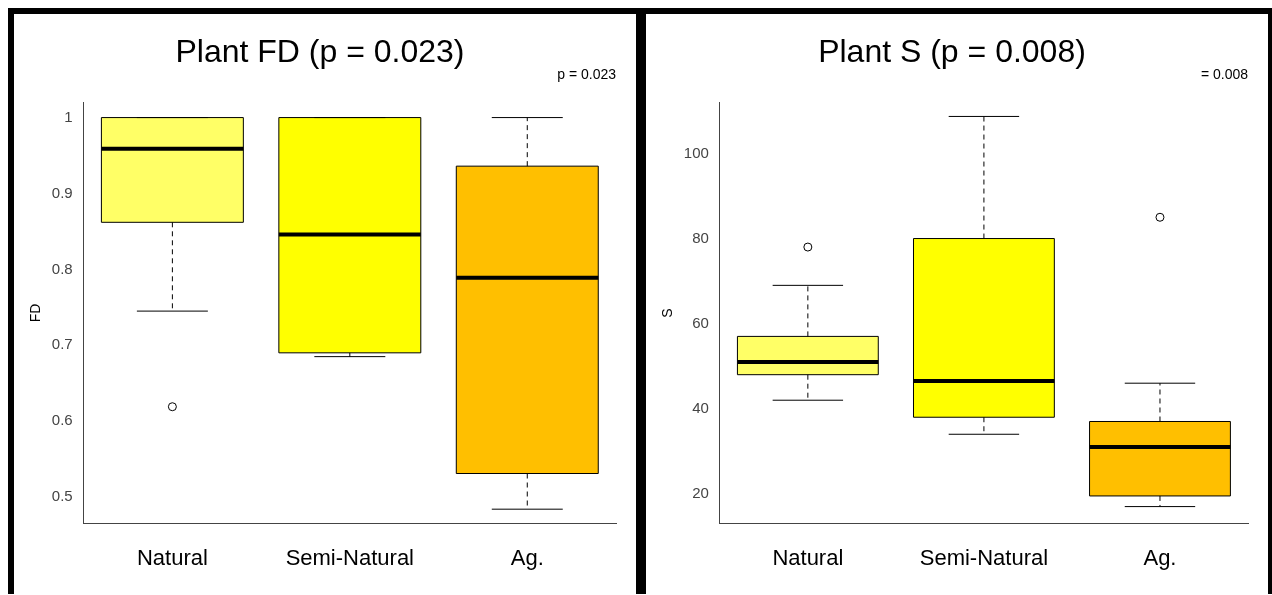 Image resolution: width=1272 pixels, height=595 pixels. I want to click on y-axis-title: FD, so click(35, 313).